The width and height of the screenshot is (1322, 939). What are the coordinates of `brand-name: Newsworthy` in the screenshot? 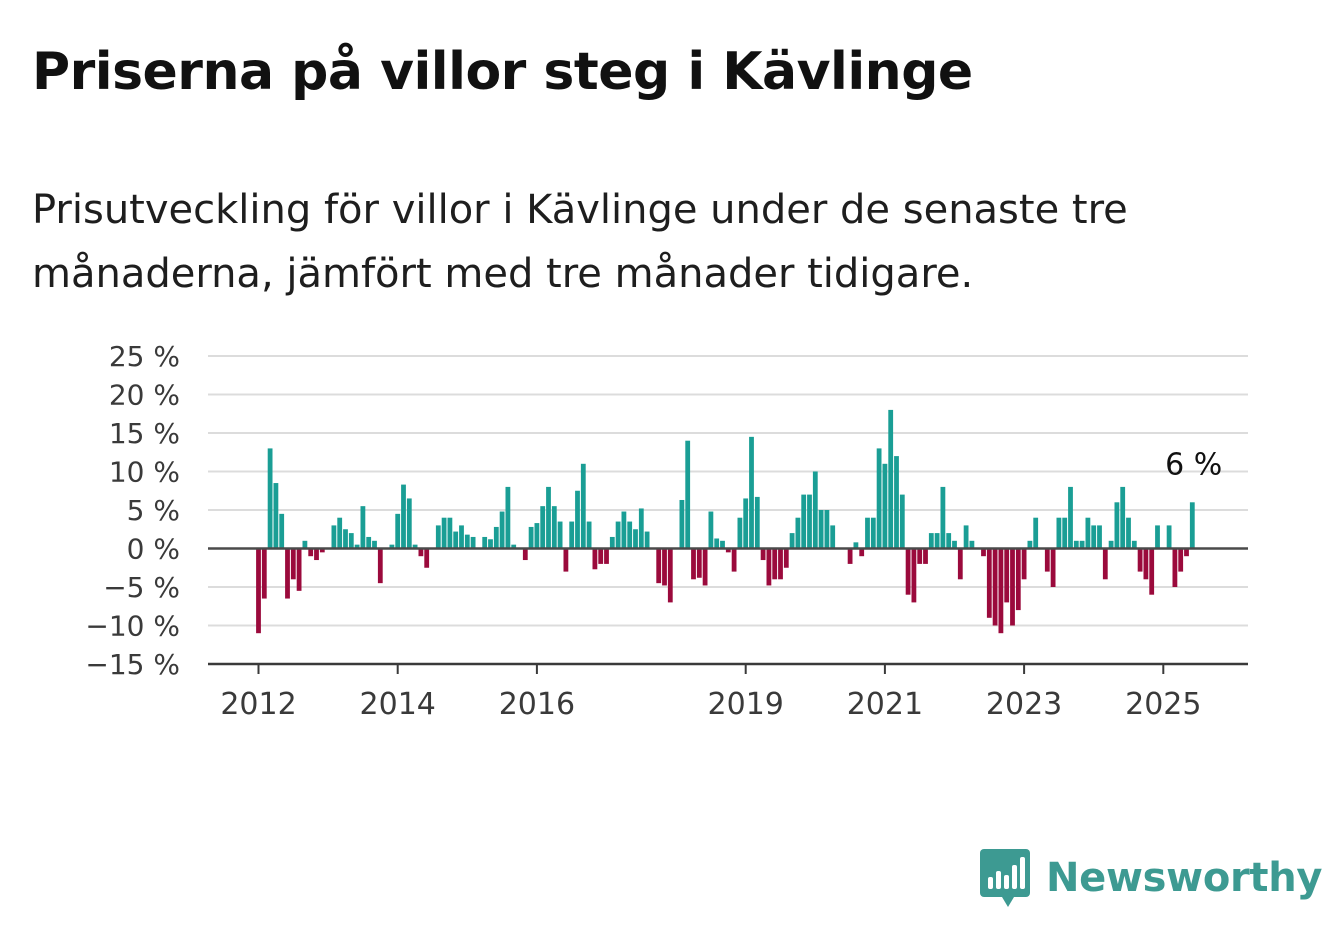 It's located at (1184, 878).